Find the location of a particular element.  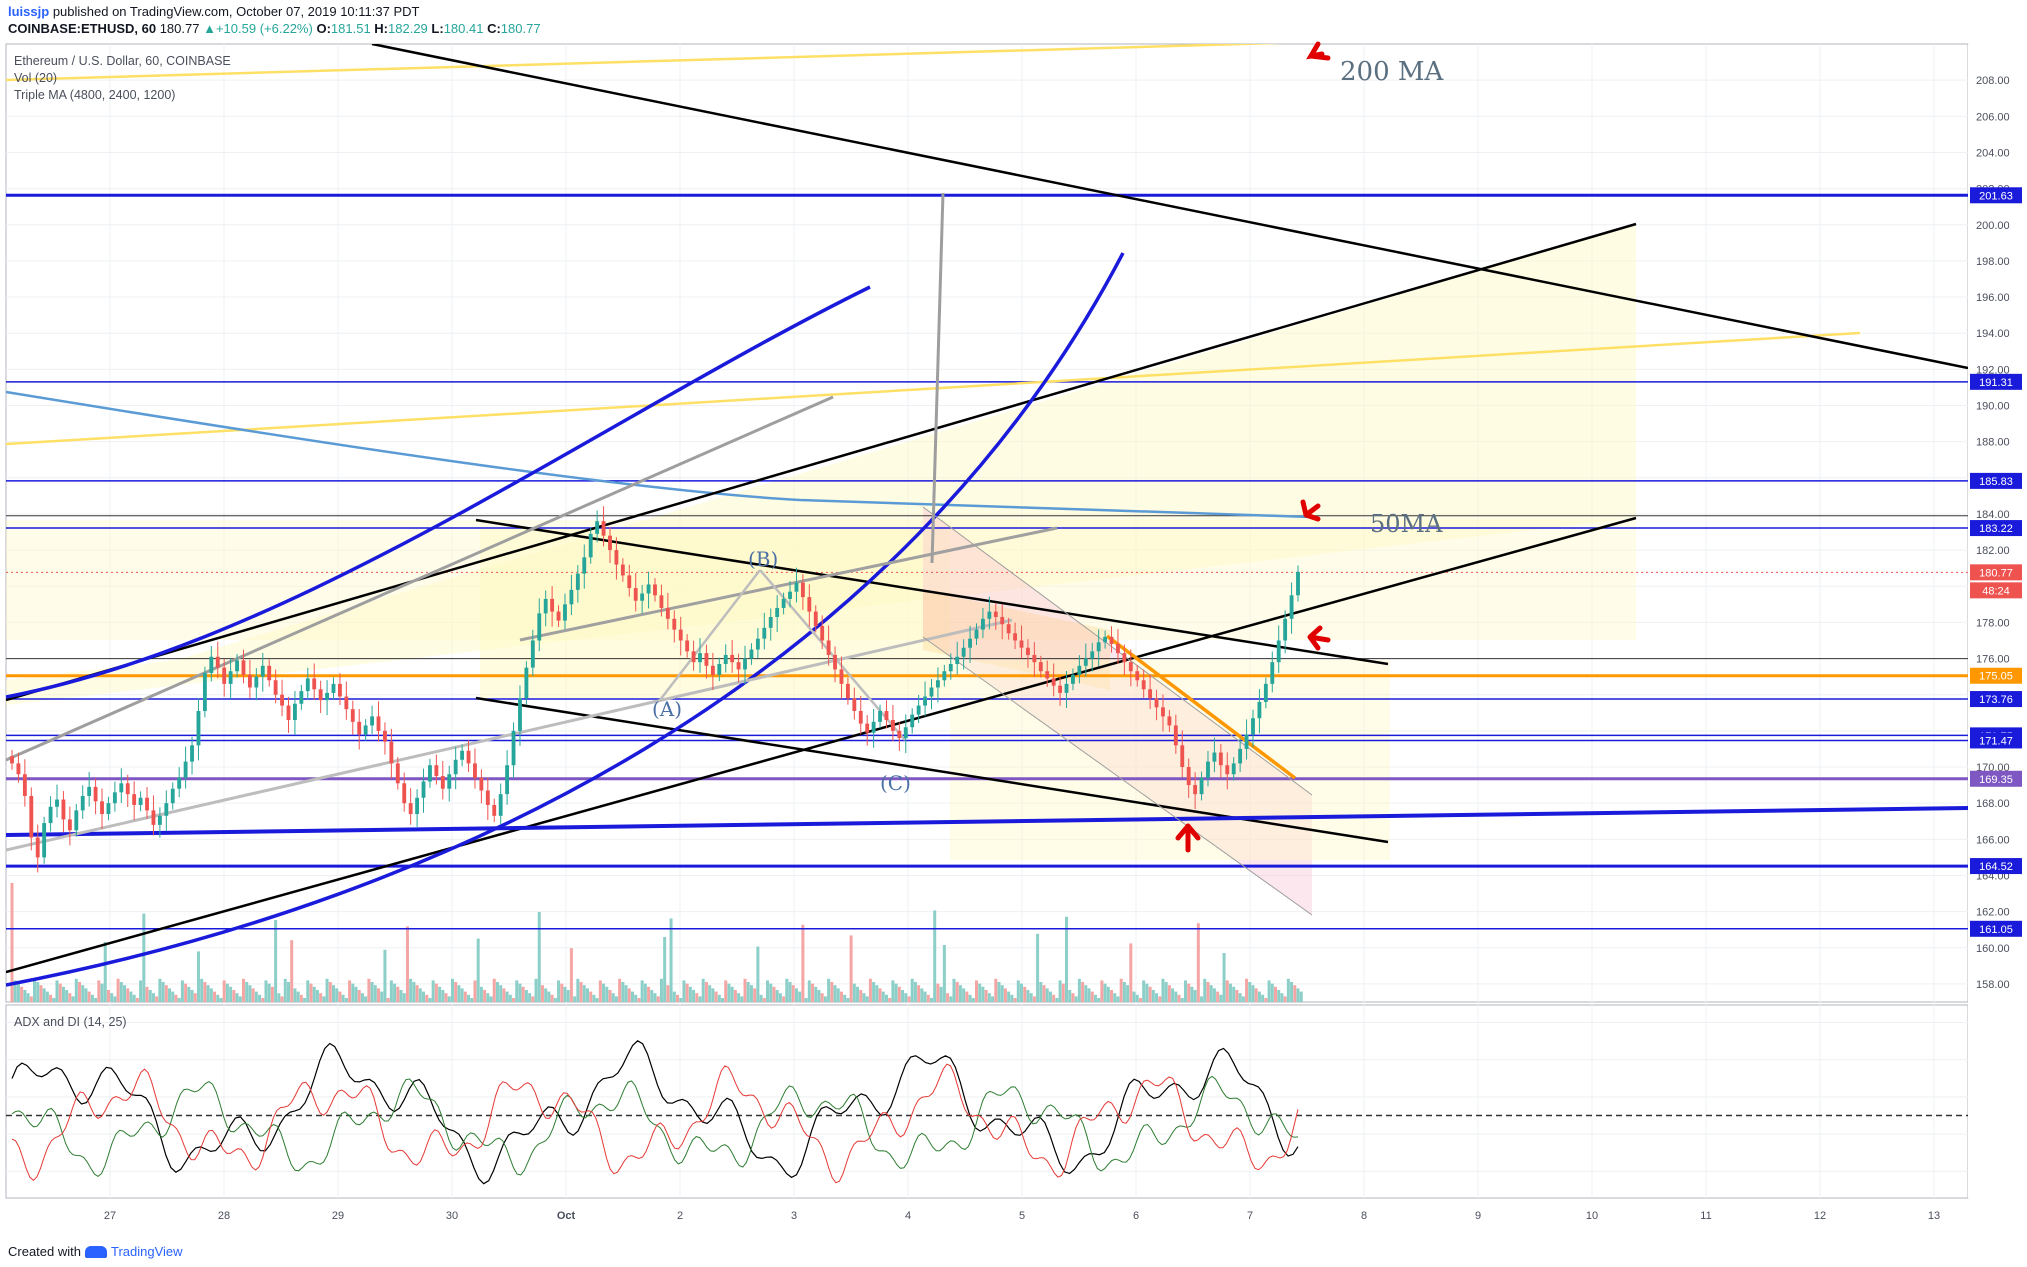

price-level-label: 183.22 is located at coordinates (1996, 529).